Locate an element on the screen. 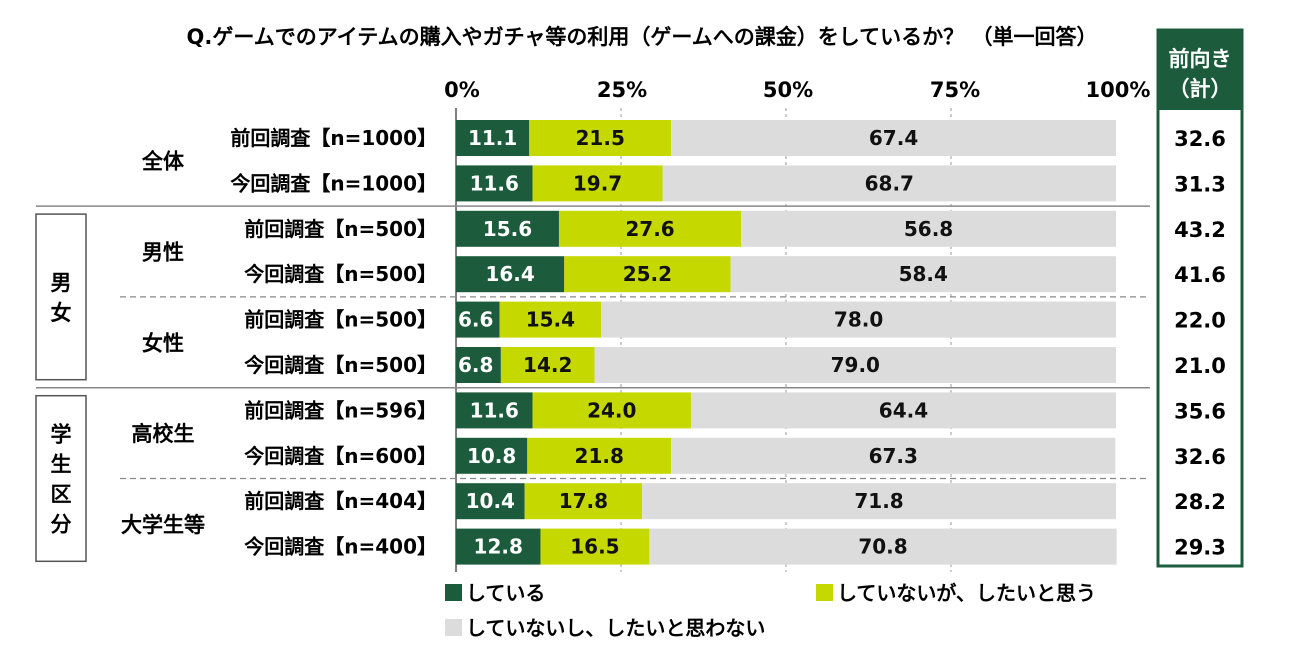 The height and width of the screenshot is (660, 1302). row-label: 前回調査【n=596】 is located at coordinates (340, 410).